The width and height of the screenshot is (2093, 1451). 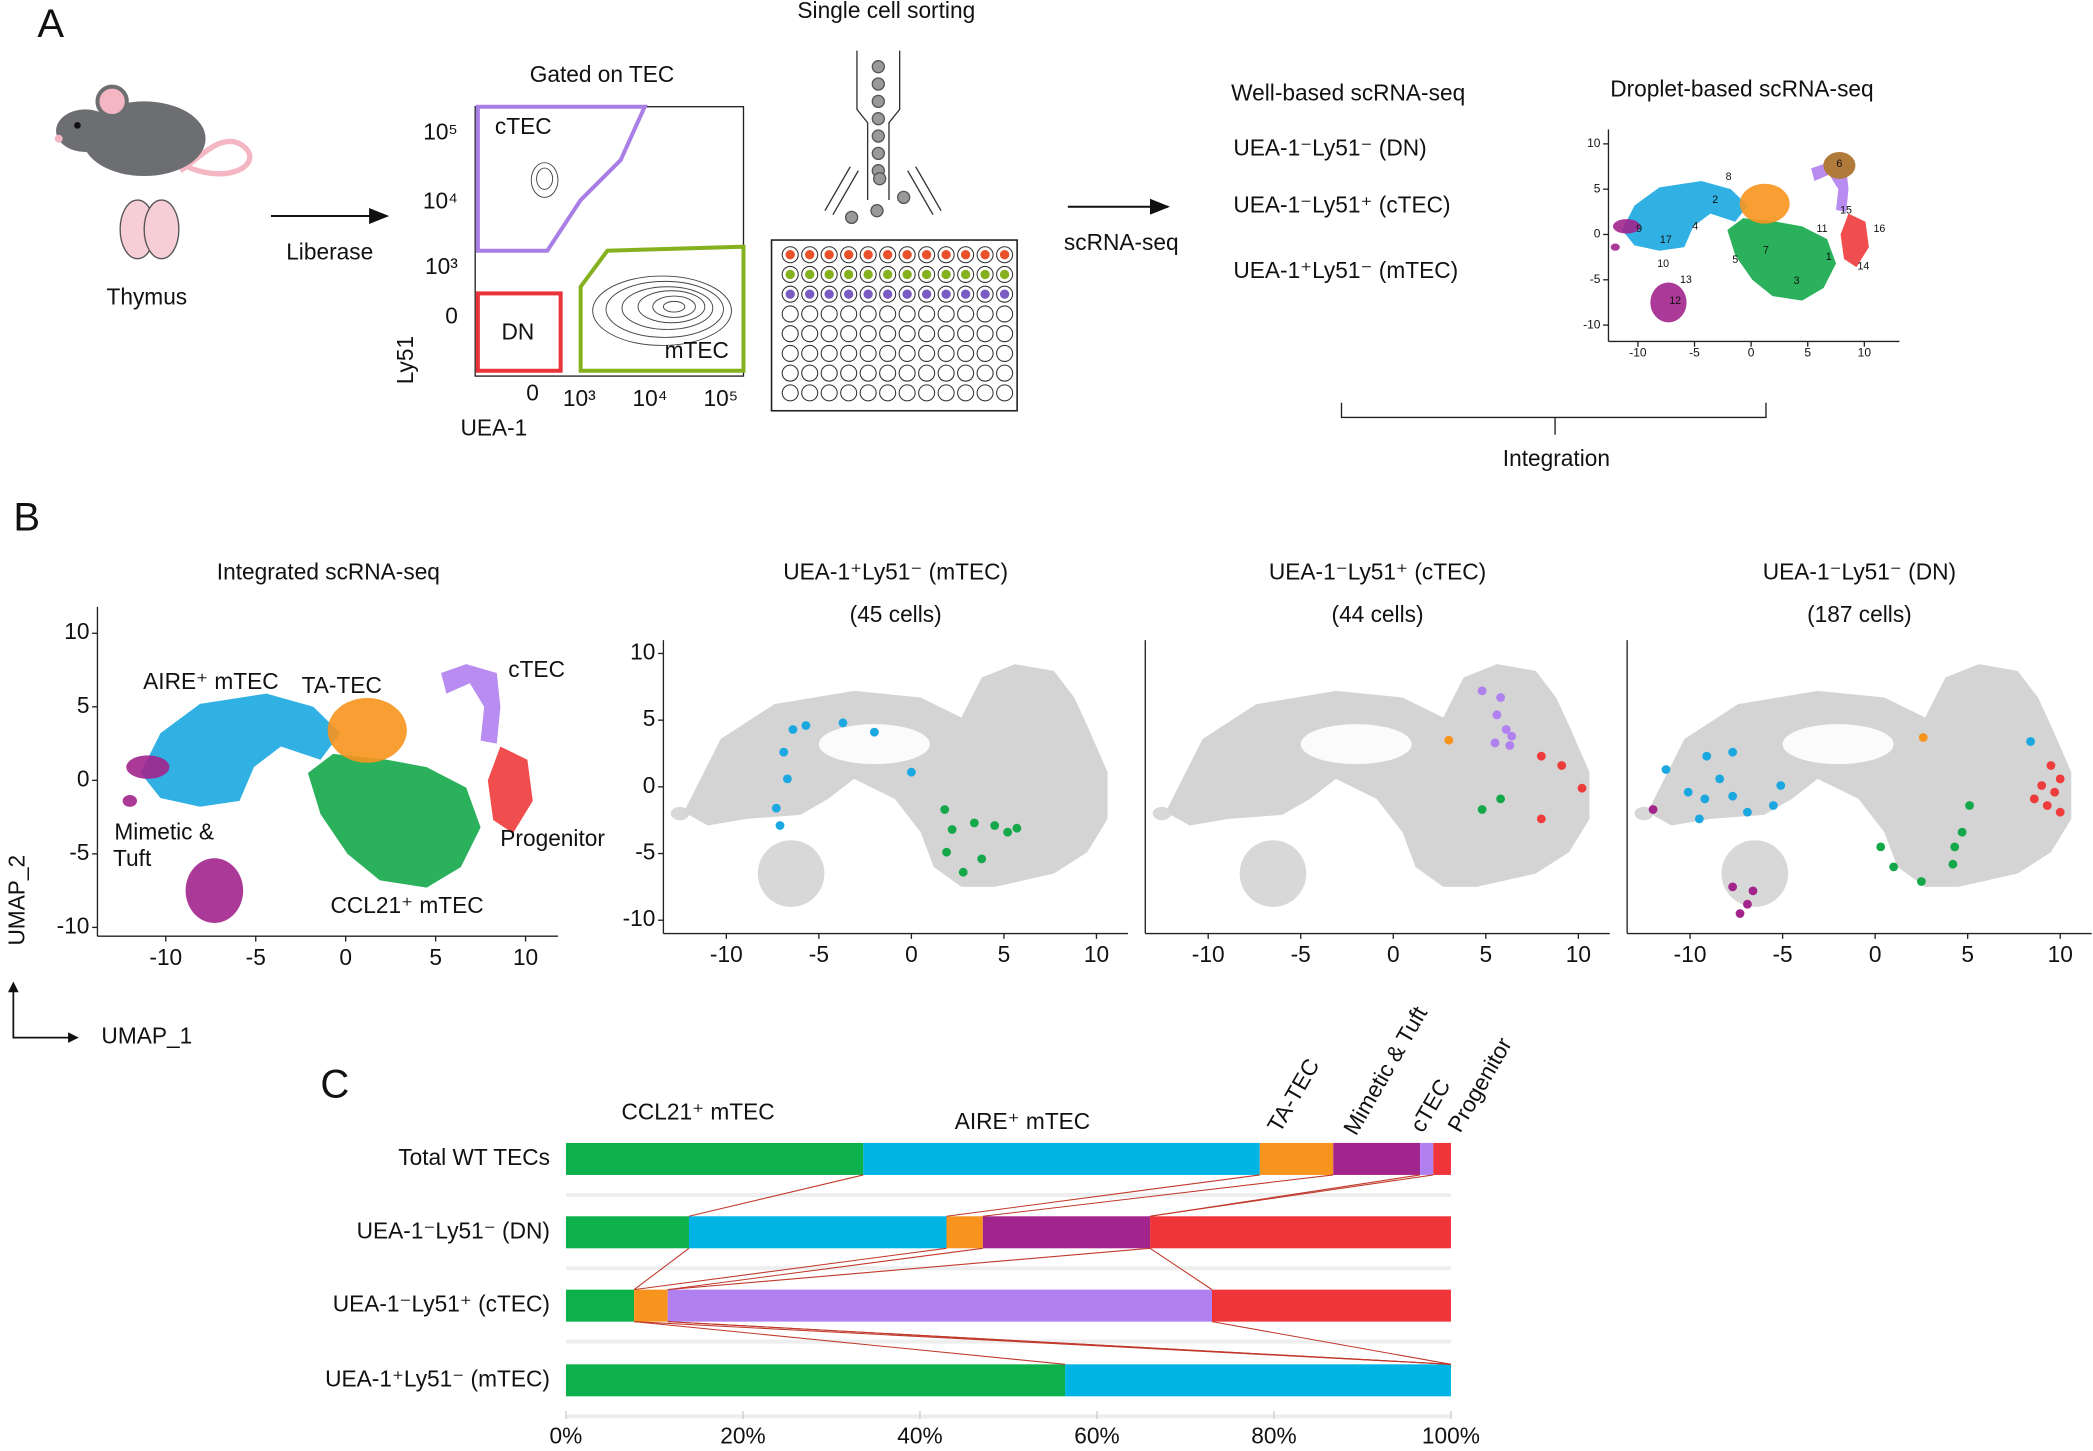 I want to click on cluster-number: 1, so click(x=1829, y=257).